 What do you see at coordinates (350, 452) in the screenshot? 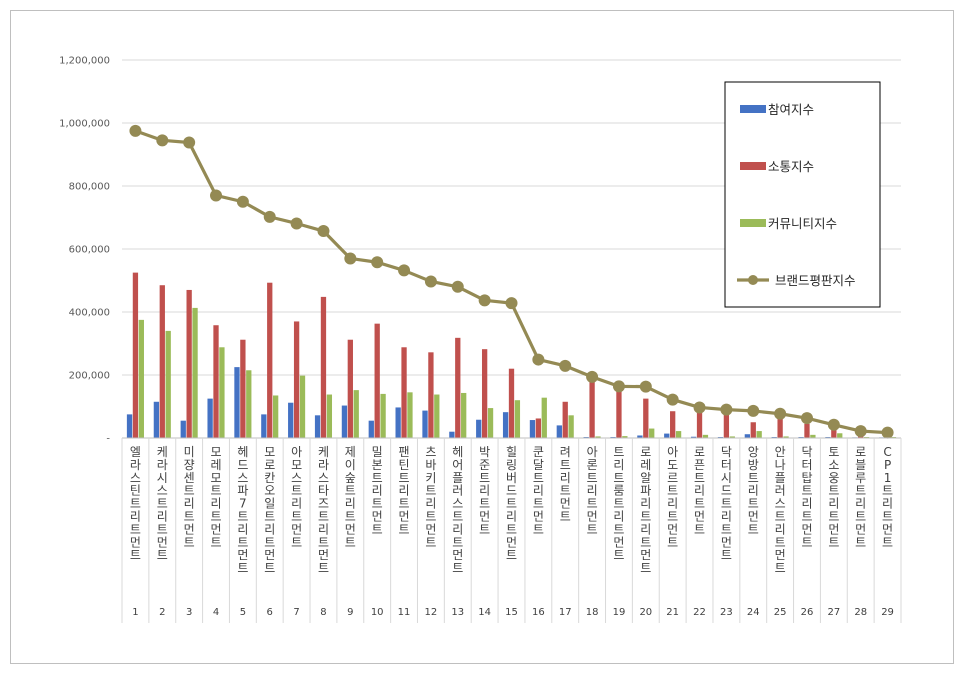
I see `category-label-char: 제` at bounding box center [350, 452].